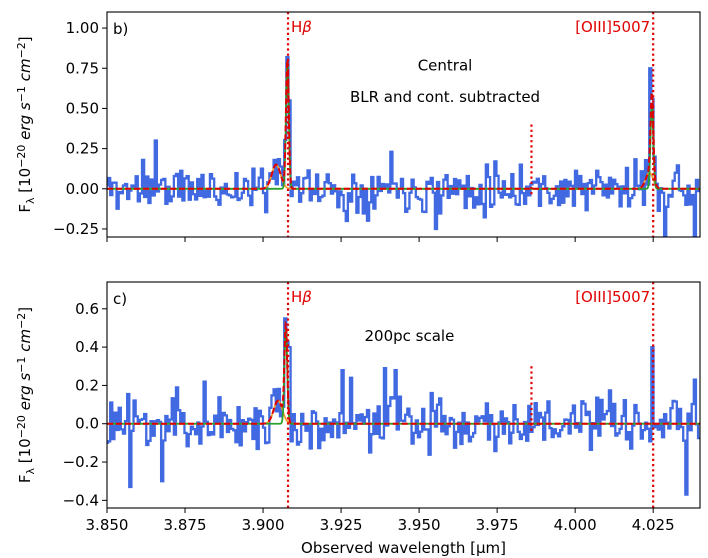 The height and width of the screenshot is (558, 708). What do you see at coordinates (445, 66) in the screenshot?
I see `panel-annotation: Central` at bounding box center [445, 66].